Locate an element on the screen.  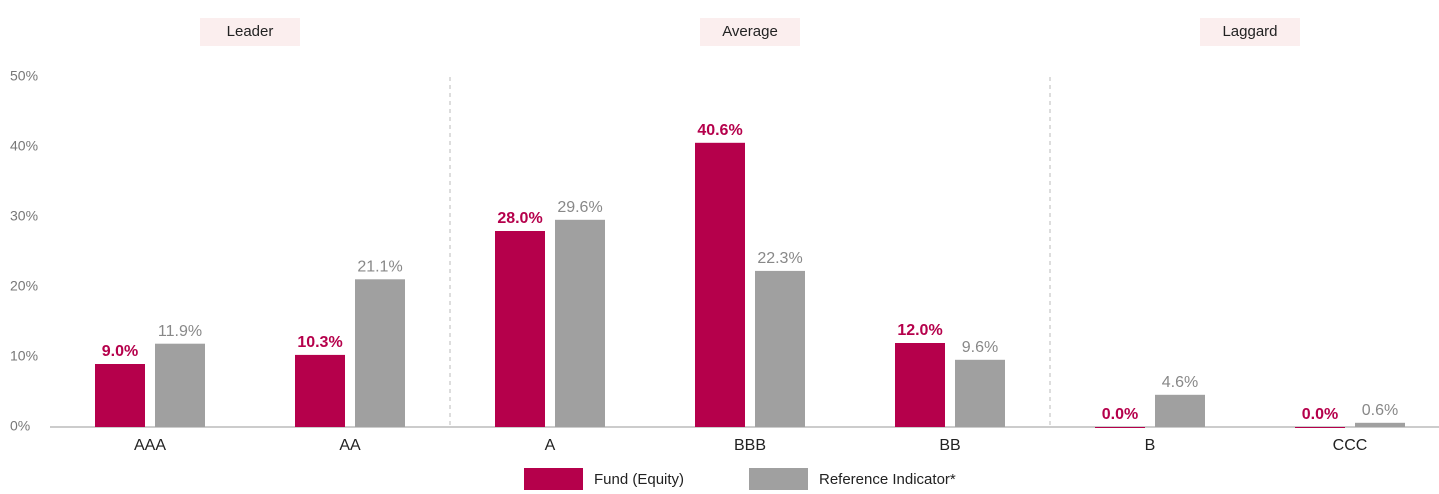
y-tick-label: 30% is located at coordinates (24, 216).